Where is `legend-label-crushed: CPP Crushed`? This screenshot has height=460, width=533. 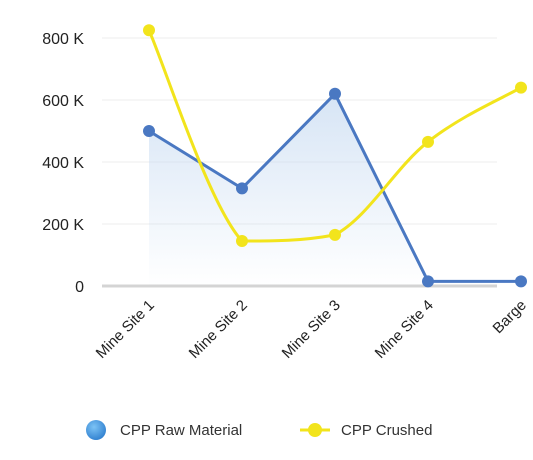
legend-label-crushed: CPP Crushed is located at coordinates (386, 430).